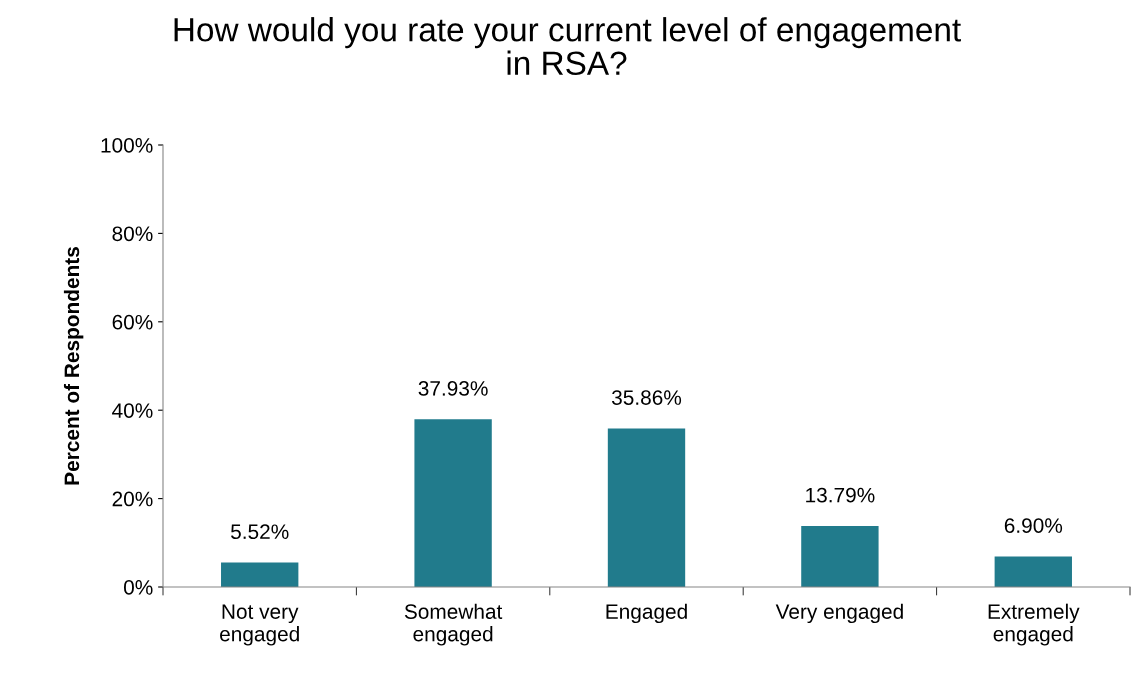 The width and height of the screenshot is (1133, 684). What do you see at coordinates (839, 613) in the screenshot?
I see `x-tick-label: Very engaged` at bounding box center [839, 613].